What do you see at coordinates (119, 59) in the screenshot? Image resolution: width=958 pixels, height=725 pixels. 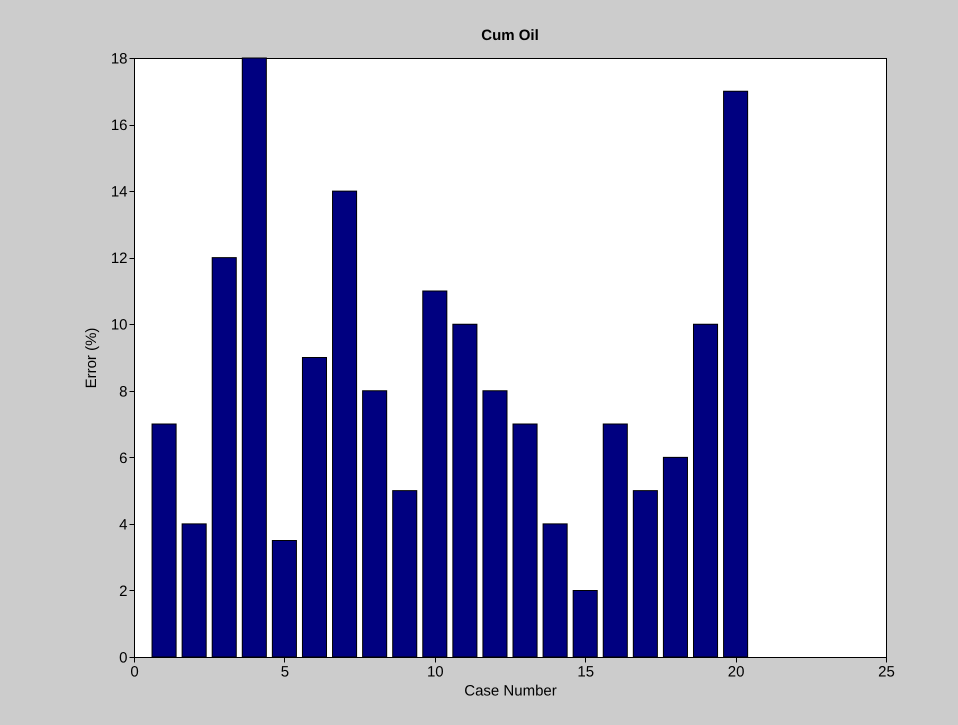 I see `y-tick-label: 18` at bounding box center [119, 59].